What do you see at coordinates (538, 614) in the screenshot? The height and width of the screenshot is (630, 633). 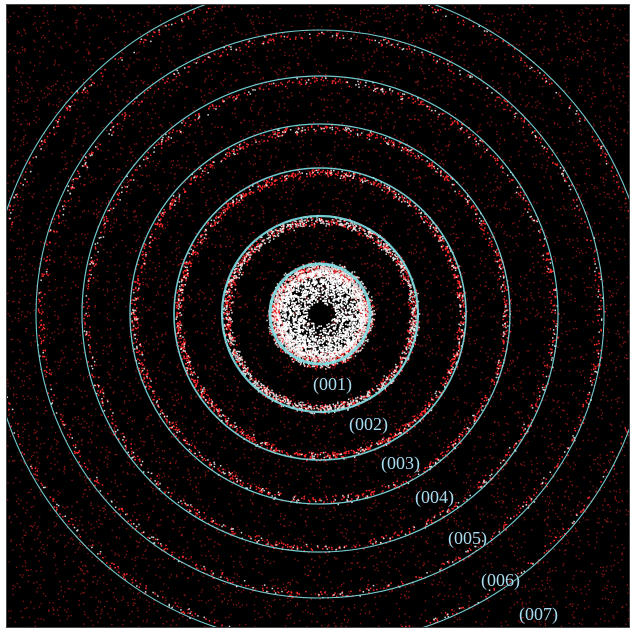 I see `ring-label-007: (007)` at bounding box center [538, 614].